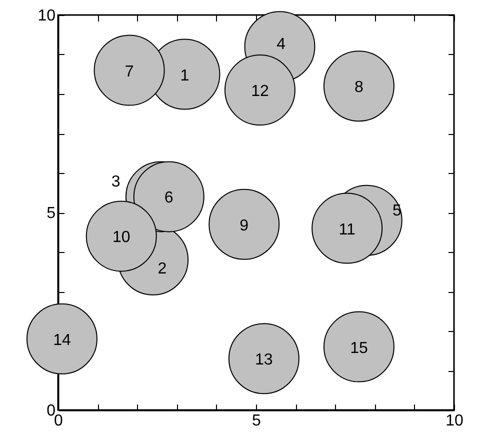 Image resolution: width=478 pixels, height=443 pixels. I want to click on annotation: 14, so click(62, 340).